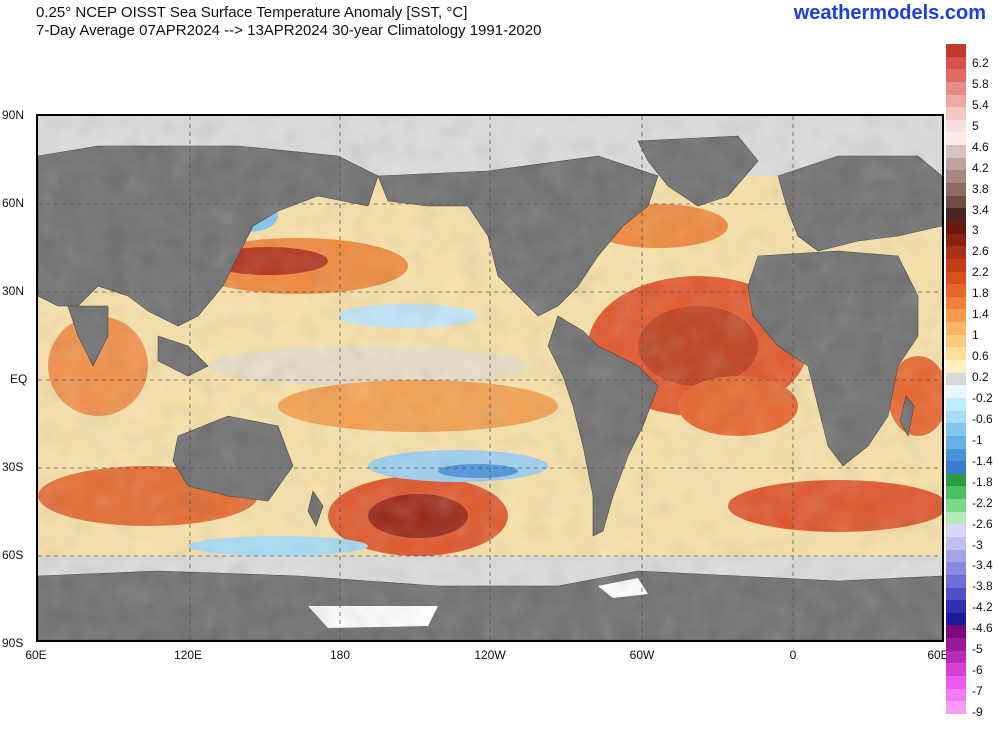 The image size is (1000, 750). I want to click on colorbar-tick-label: -2.2, so click(982, 502).